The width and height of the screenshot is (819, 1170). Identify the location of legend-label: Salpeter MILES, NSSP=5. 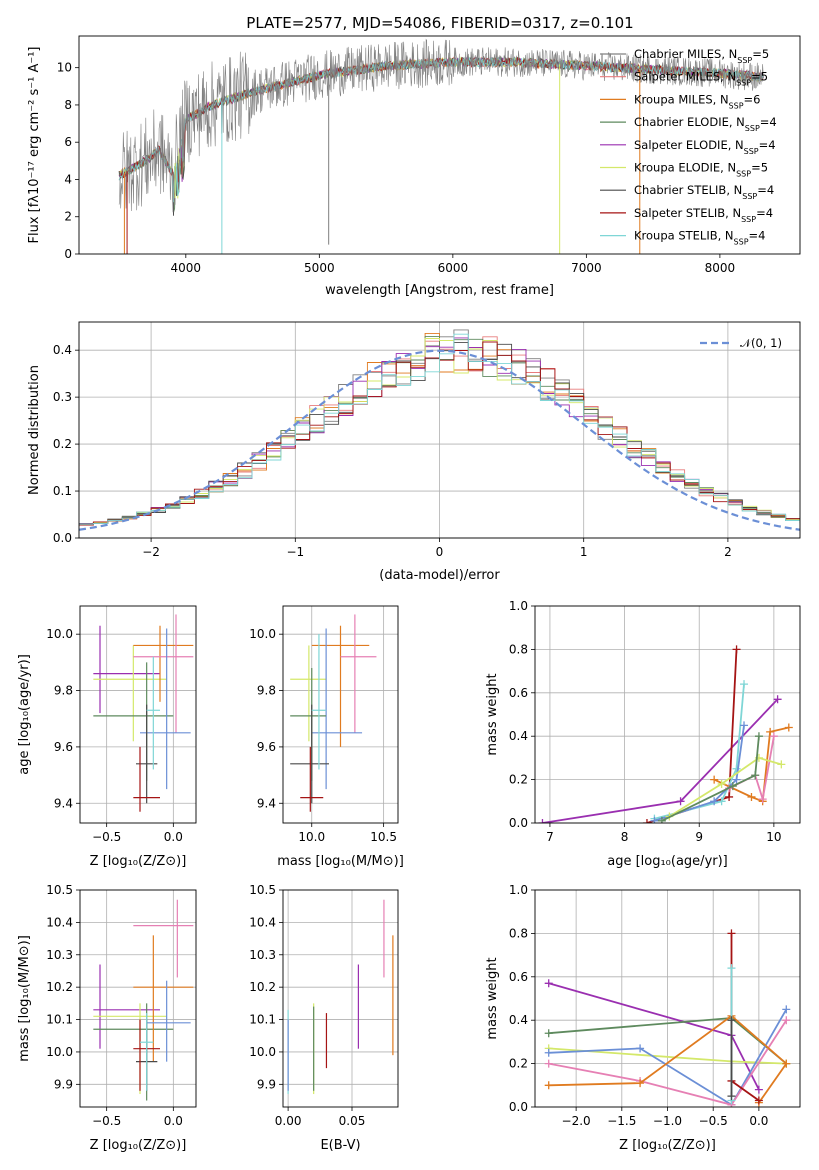
(701, 79).